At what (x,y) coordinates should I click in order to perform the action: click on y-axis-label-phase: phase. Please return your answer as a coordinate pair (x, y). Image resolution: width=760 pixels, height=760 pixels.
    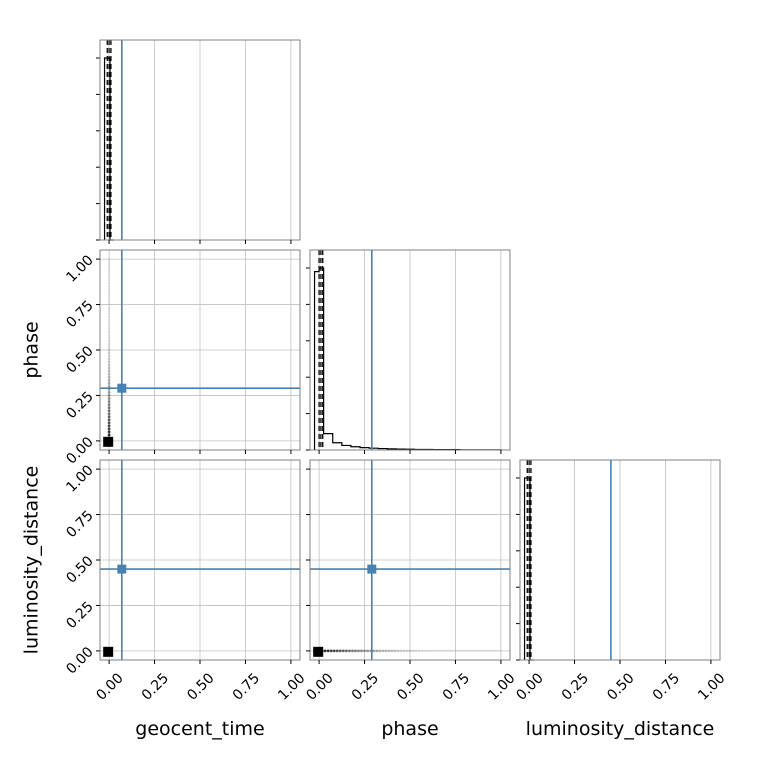
    Looking at the image, I should click on (32, 349).